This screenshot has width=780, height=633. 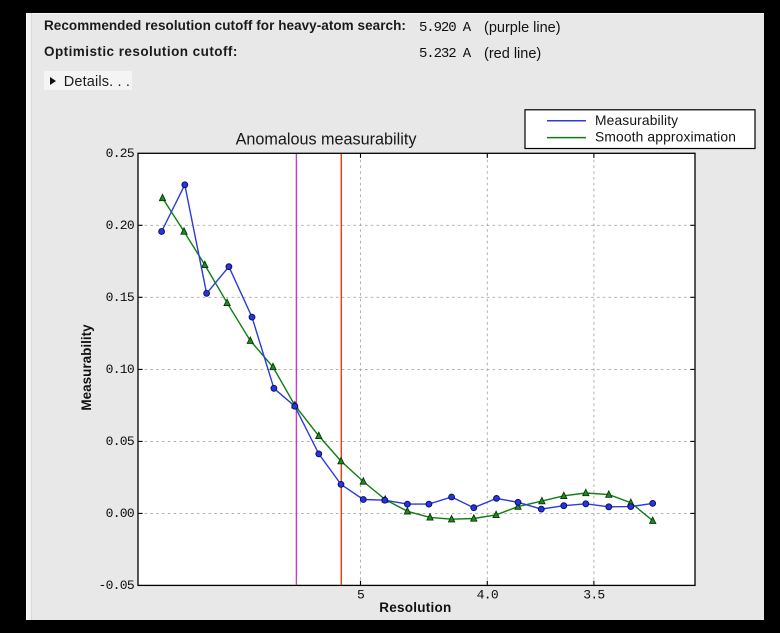 What do you see at coordinates (360, 595) in the screenshot?
I see `svg-text: 5` at bounding box center [360, 595].